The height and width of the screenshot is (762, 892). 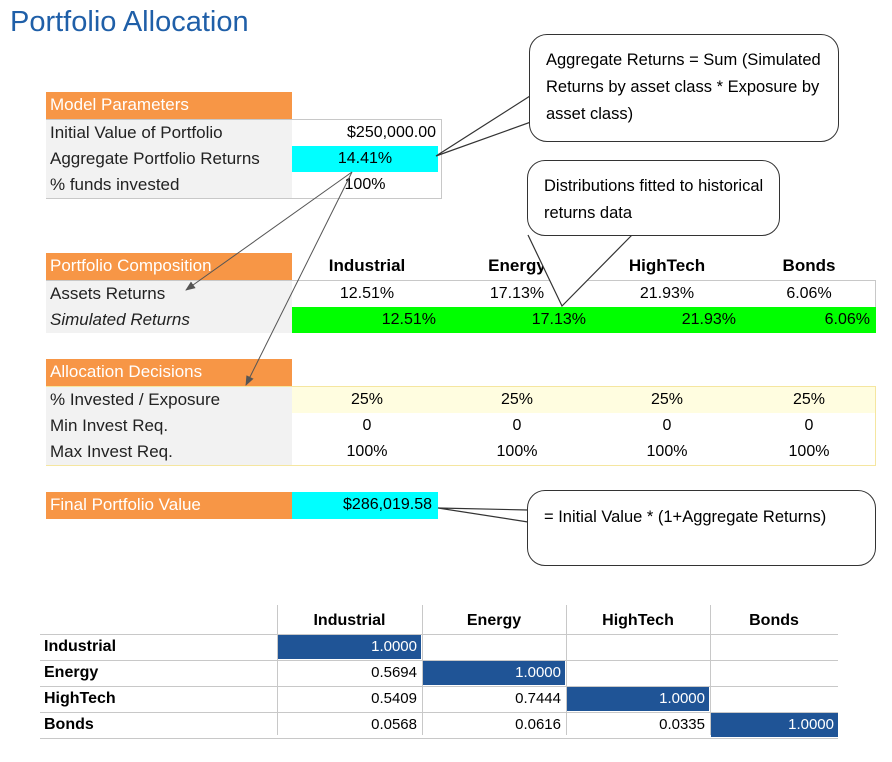 I want to click on asset-returns-label: Assets Returns, so click(x=169, y=294).